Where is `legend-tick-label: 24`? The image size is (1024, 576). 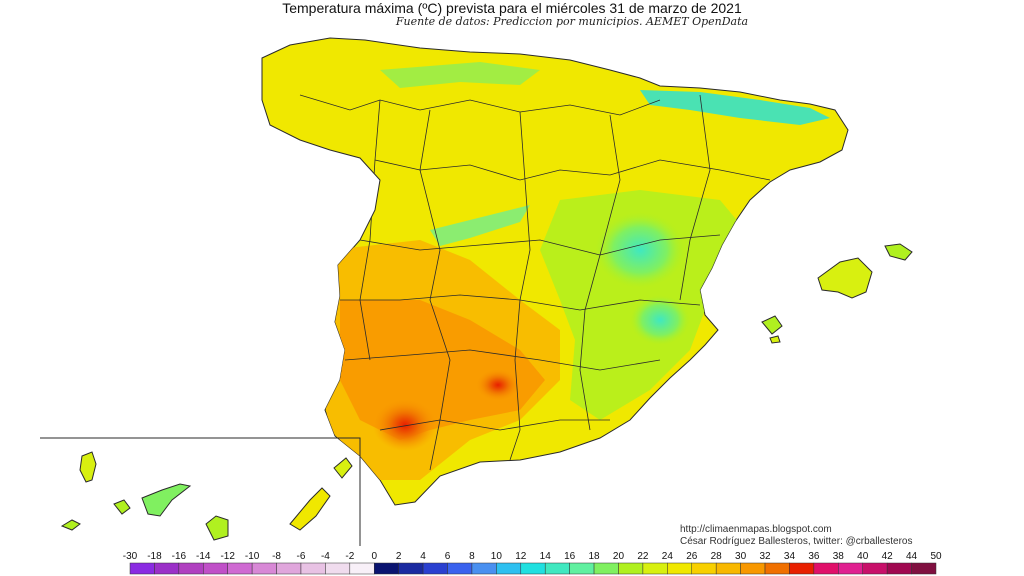 legend-tick-label: 24 is located at coordinates (668, 556).